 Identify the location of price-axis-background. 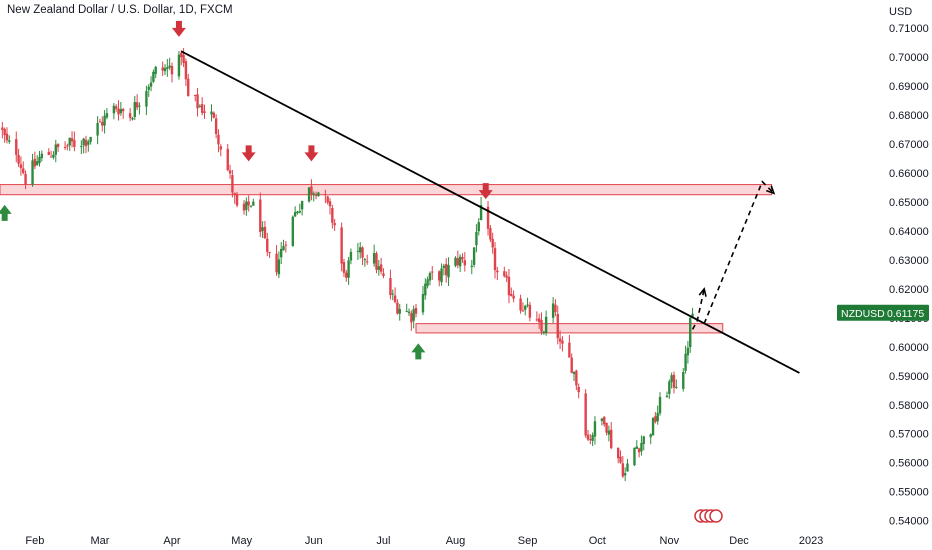
(882, 275).